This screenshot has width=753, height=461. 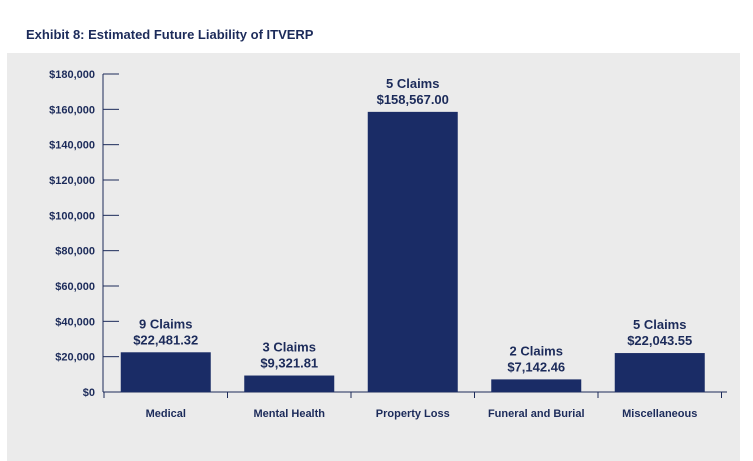 I want to click on value-label: $22,481.32, so click(x=165, y=339).